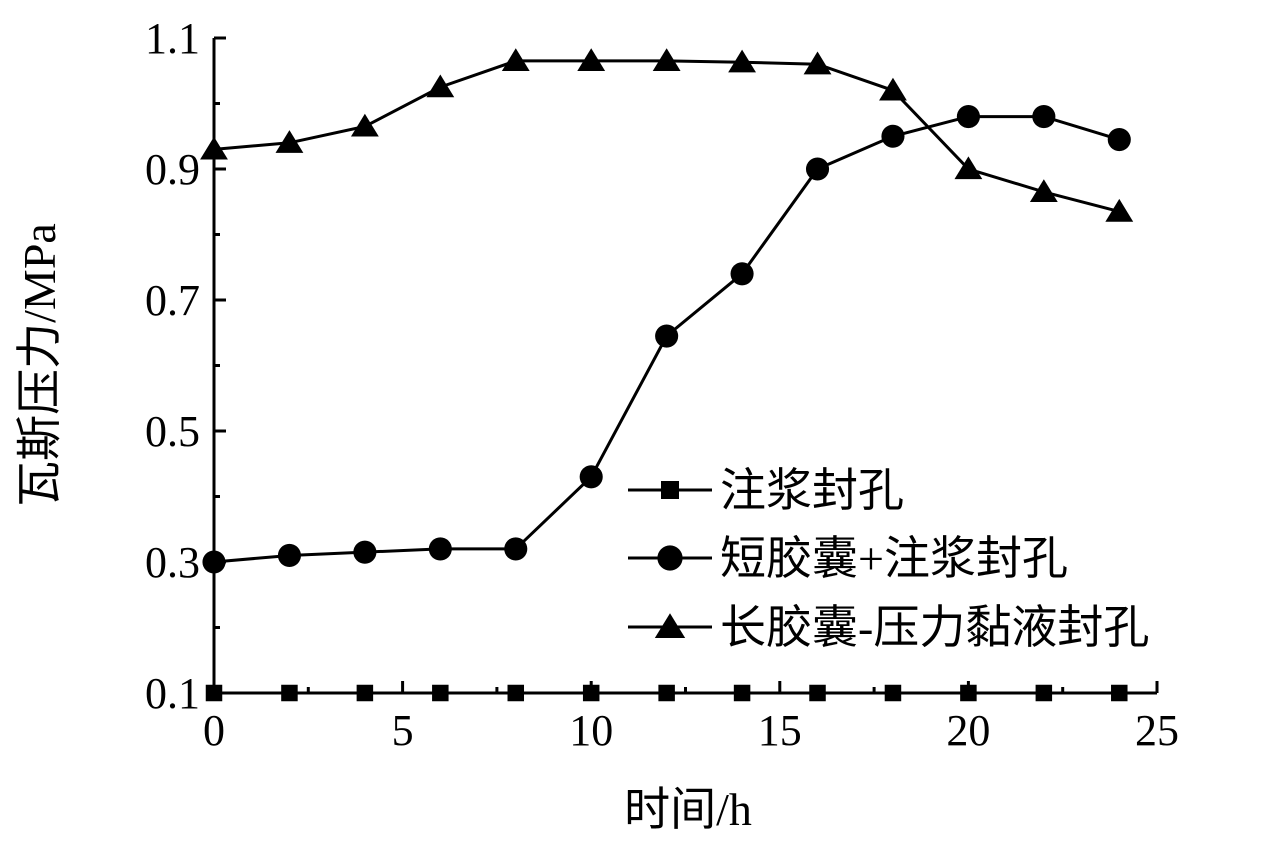 The width and height of the screenshot is (1285, 845). I want to click on series-line-triangle, so click(666, 136).